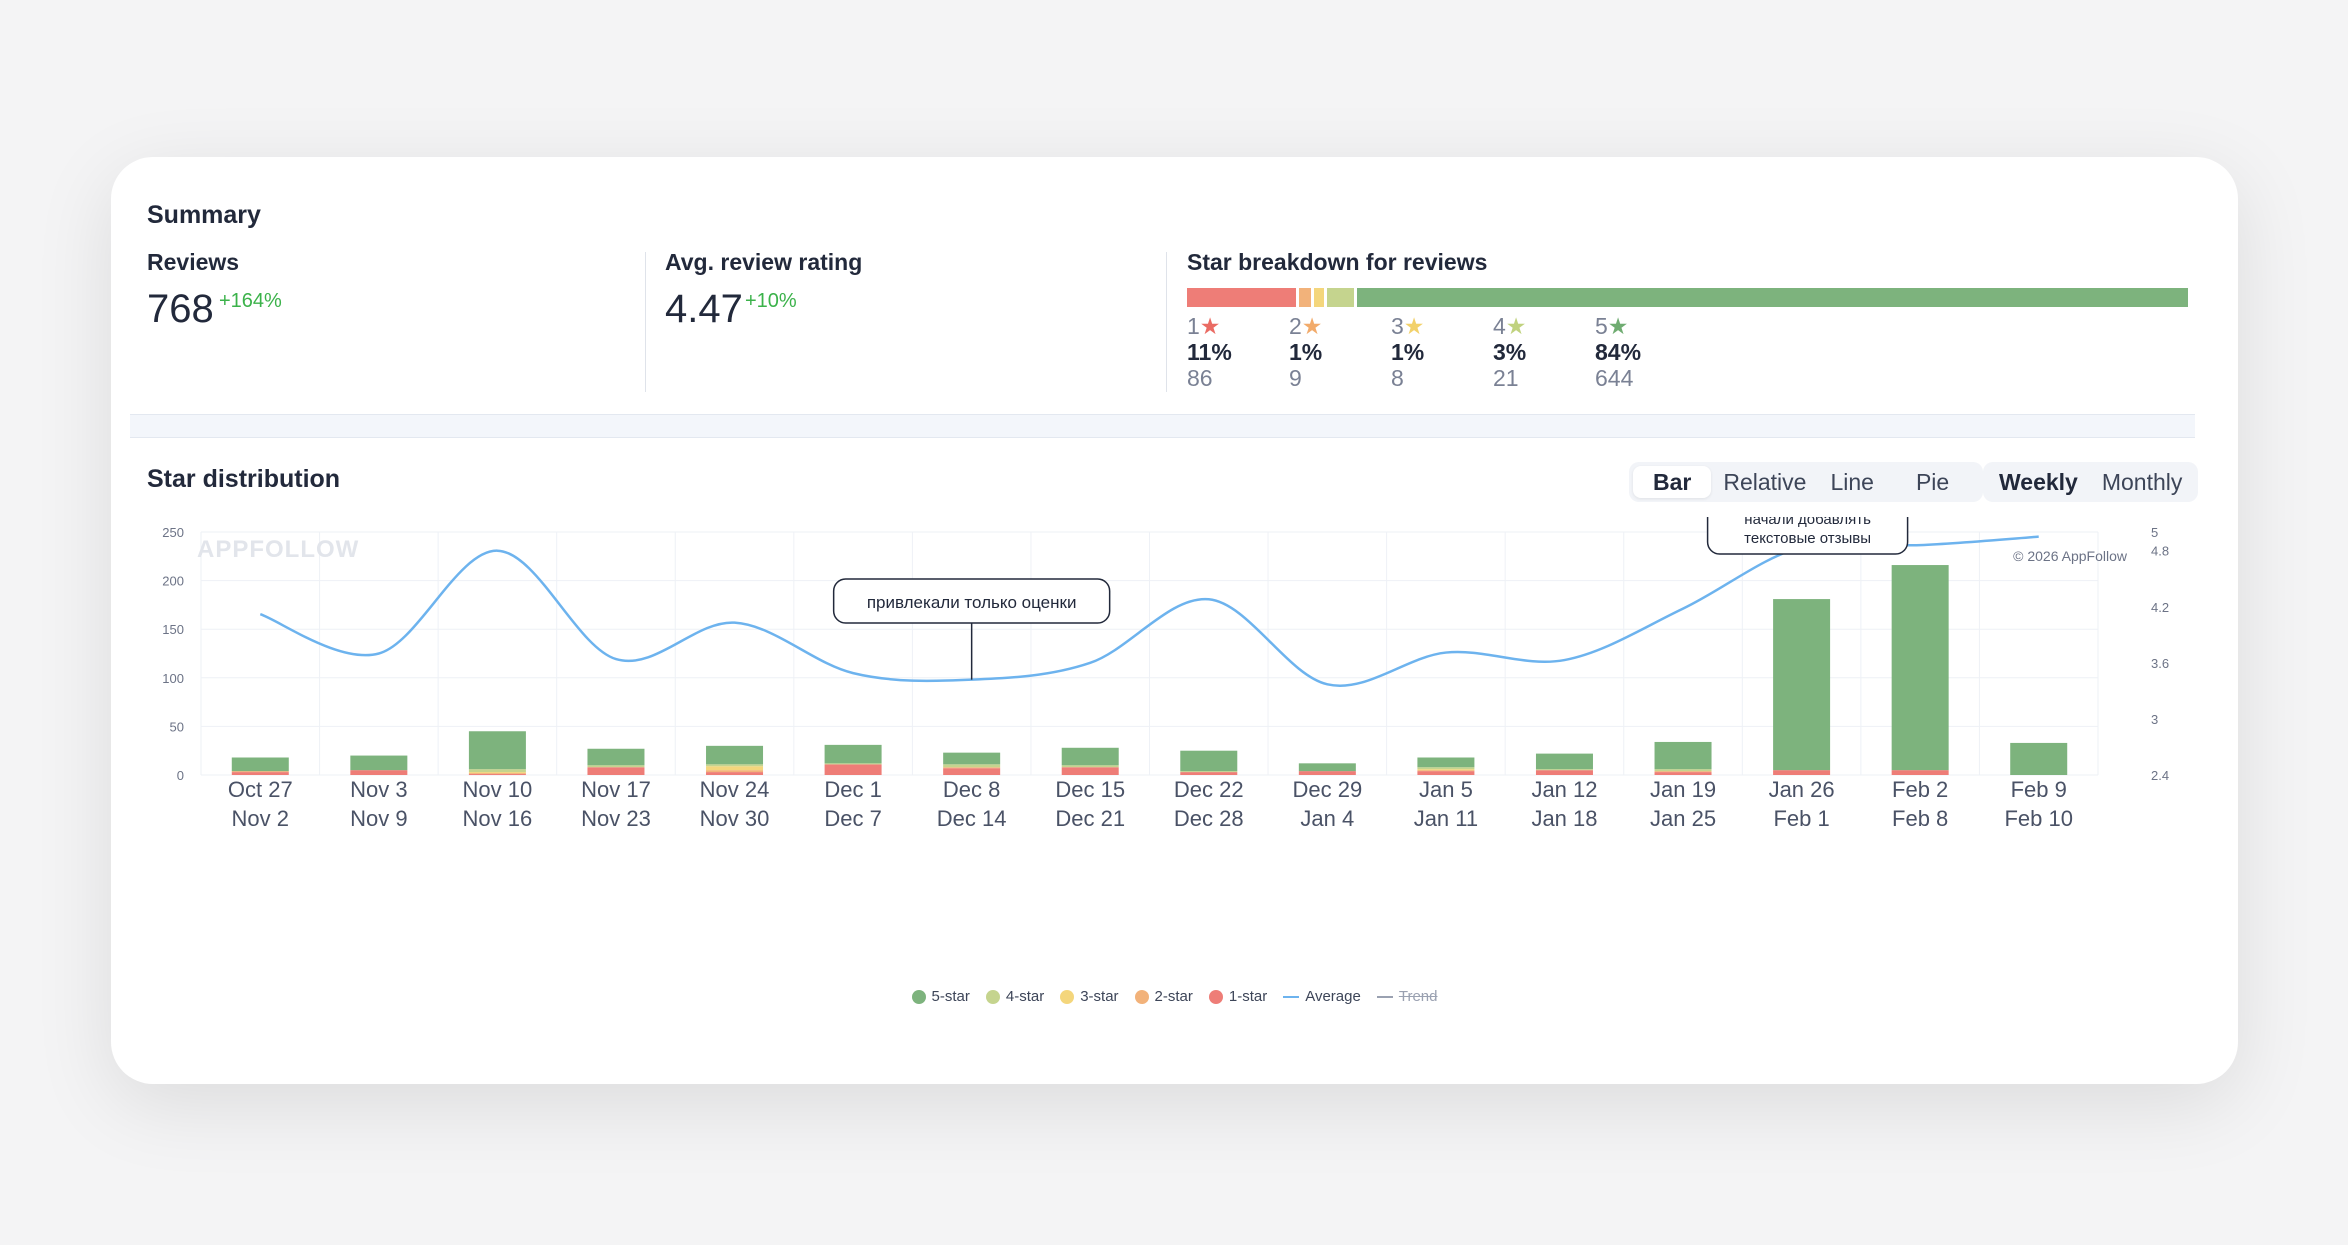 This screenshot has width=2348, height=1245. What do you see at coordinates (1418, 996) in the screenshot?
I see `legend-label: Trend` at bounding box center [1418, 996].